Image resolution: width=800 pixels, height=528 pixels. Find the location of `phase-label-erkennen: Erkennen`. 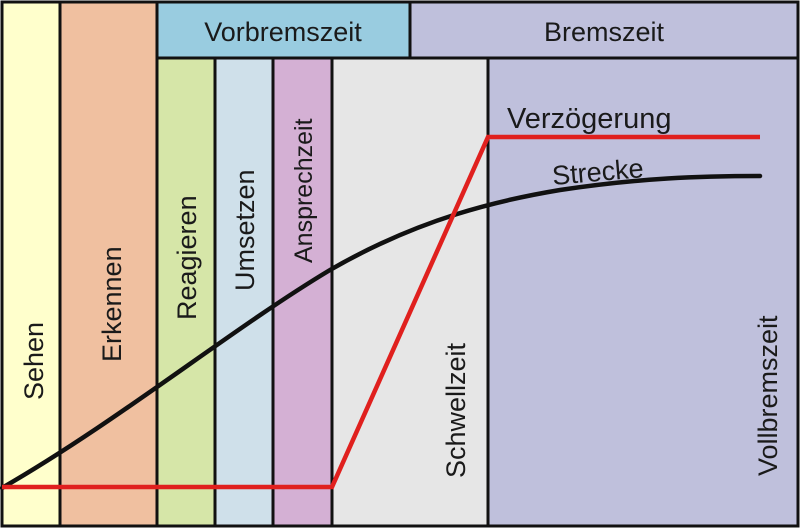

phase-label-erkennen: Erkennen is located at coordinates (112, 304).